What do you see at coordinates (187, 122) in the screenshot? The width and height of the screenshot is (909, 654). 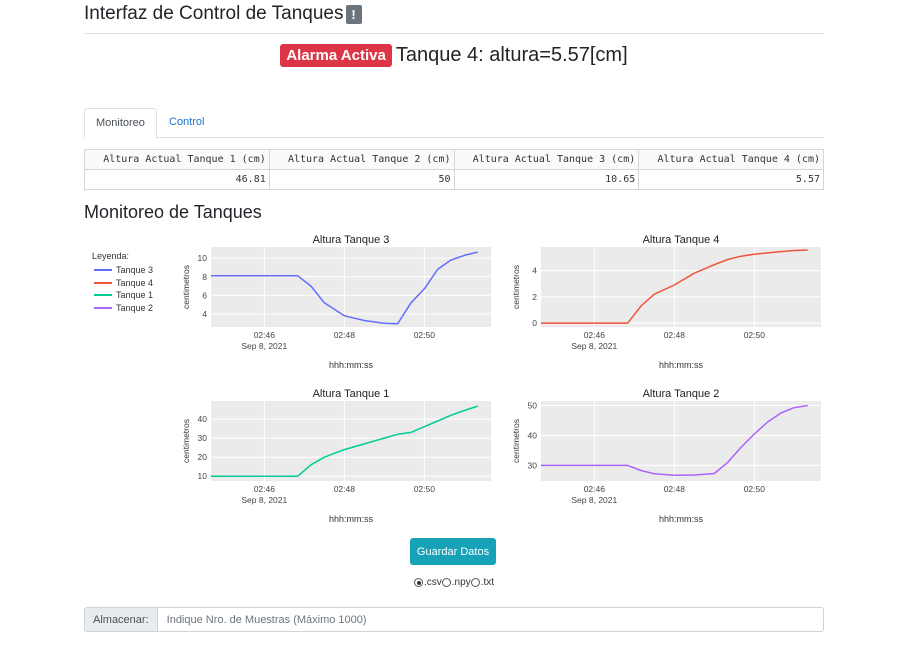 I see `tab-control: Control` at bounding box center [187, 122].